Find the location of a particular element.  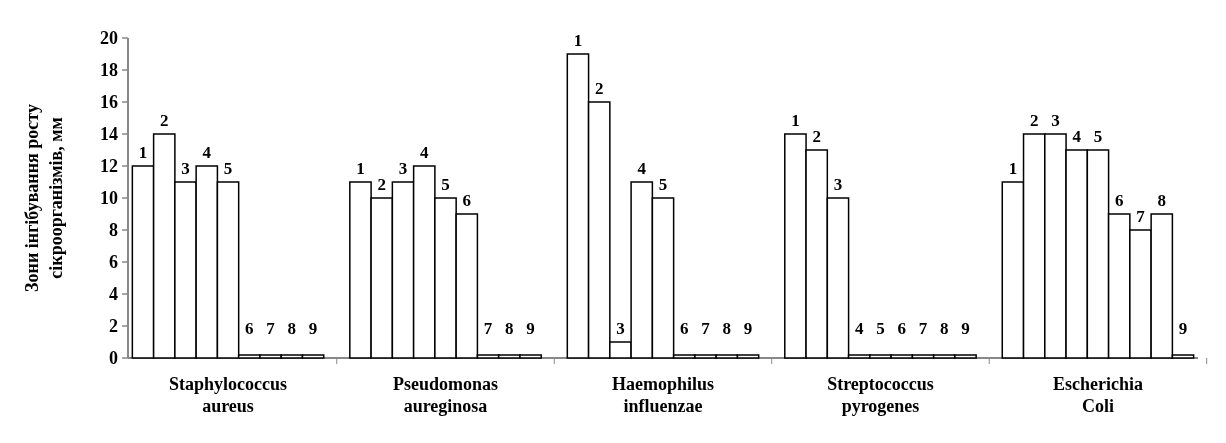

series-label: 5 is located at coordinates (228, 168).